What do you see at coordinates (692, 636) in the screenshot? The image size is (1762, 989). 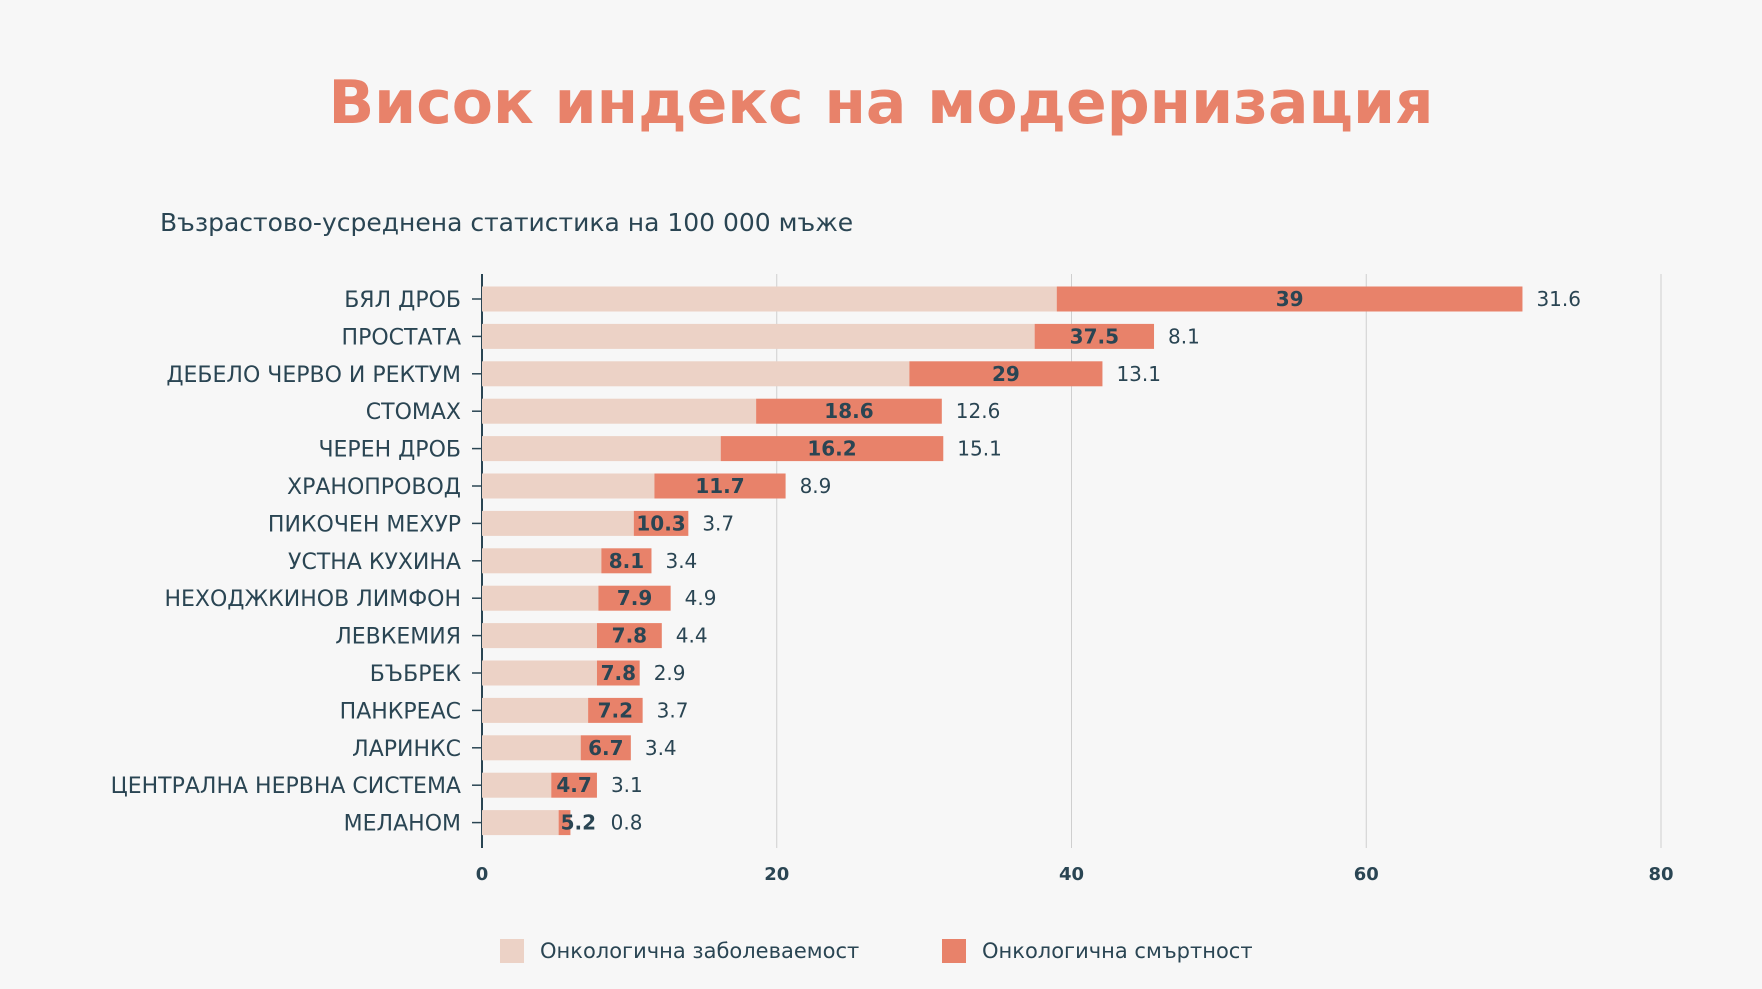 I see `mortality-value-label: 4.4` at bounding box center [692, 636].